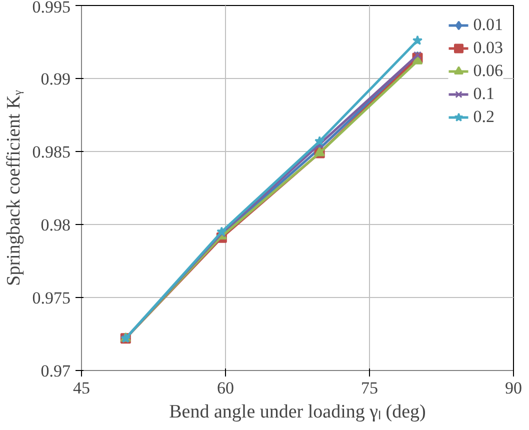  What do you see at coordinates (297, 412) in the screenshot?
I see `x-axis-title: Bend angle under loading γₗ (deg)` at bounding box center [297, 412].